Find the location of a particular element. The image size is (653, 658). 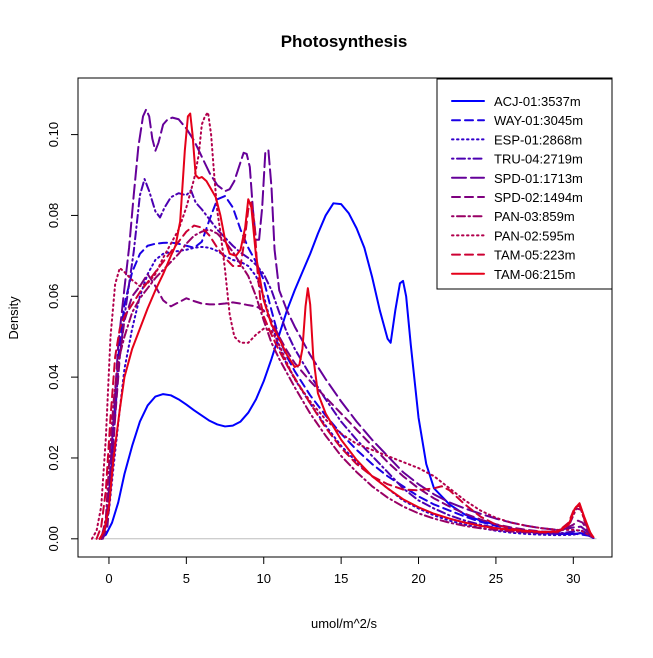

x-axis-label: umol/m^2/s is located at coordinates (344, 623).